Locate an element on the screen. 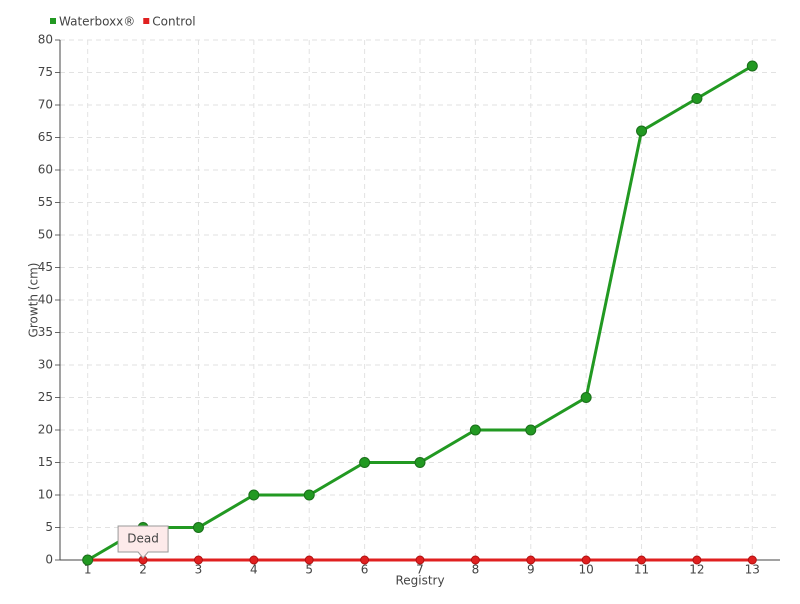 This screenshot has width=800, height=604. x-tick-label: 4 is located at coordinates (254, 570).